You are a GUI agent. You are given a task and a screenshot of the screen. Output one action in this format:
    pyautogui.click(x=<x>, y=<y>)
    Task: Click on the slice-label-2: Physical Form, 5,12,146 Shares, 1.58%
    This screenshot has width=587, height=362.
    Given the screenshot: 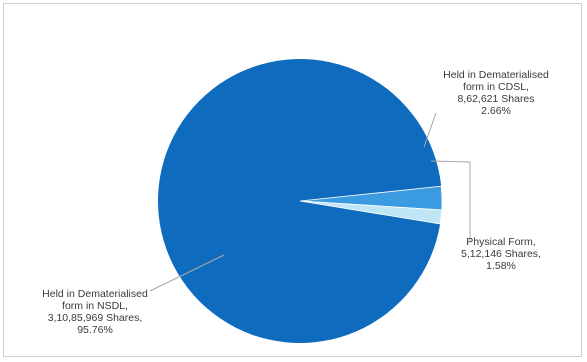 What is the action you would take?
    pyautogui.click(x=501, y=254)
    